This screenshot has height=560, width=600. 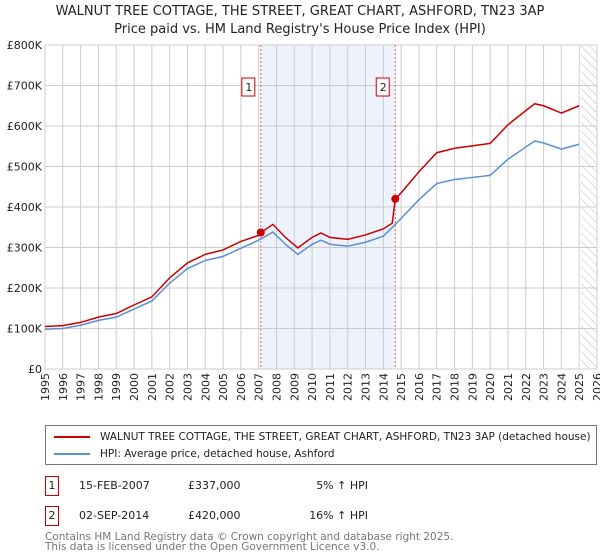 I want to click on x-tick-label: 1997, so click(x=81, y=387).